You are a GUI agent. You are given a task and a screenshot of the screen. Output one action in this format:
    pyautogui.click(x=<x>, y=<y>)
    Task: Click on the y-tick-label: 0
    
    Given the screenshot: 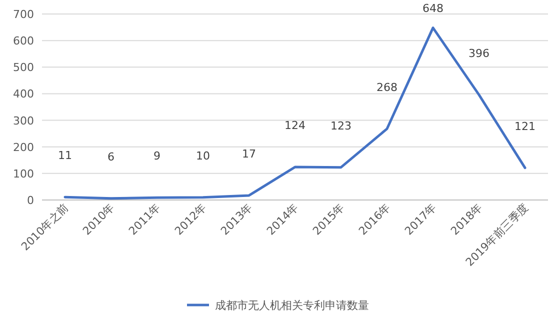 What is the action you would take?
    pyautogui.click(x=30, y=200)
    